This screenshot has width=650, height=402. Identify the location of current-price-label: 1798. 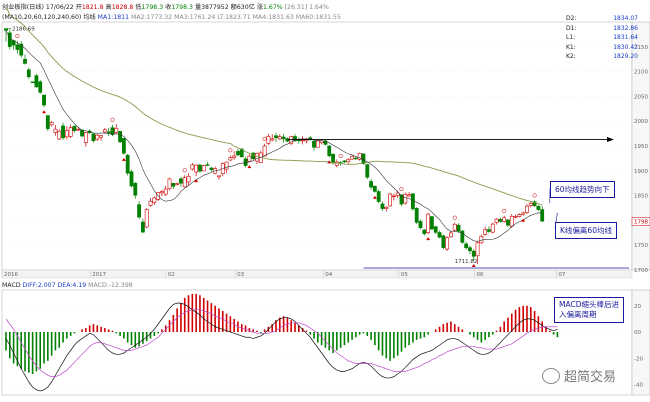
(641, 222).